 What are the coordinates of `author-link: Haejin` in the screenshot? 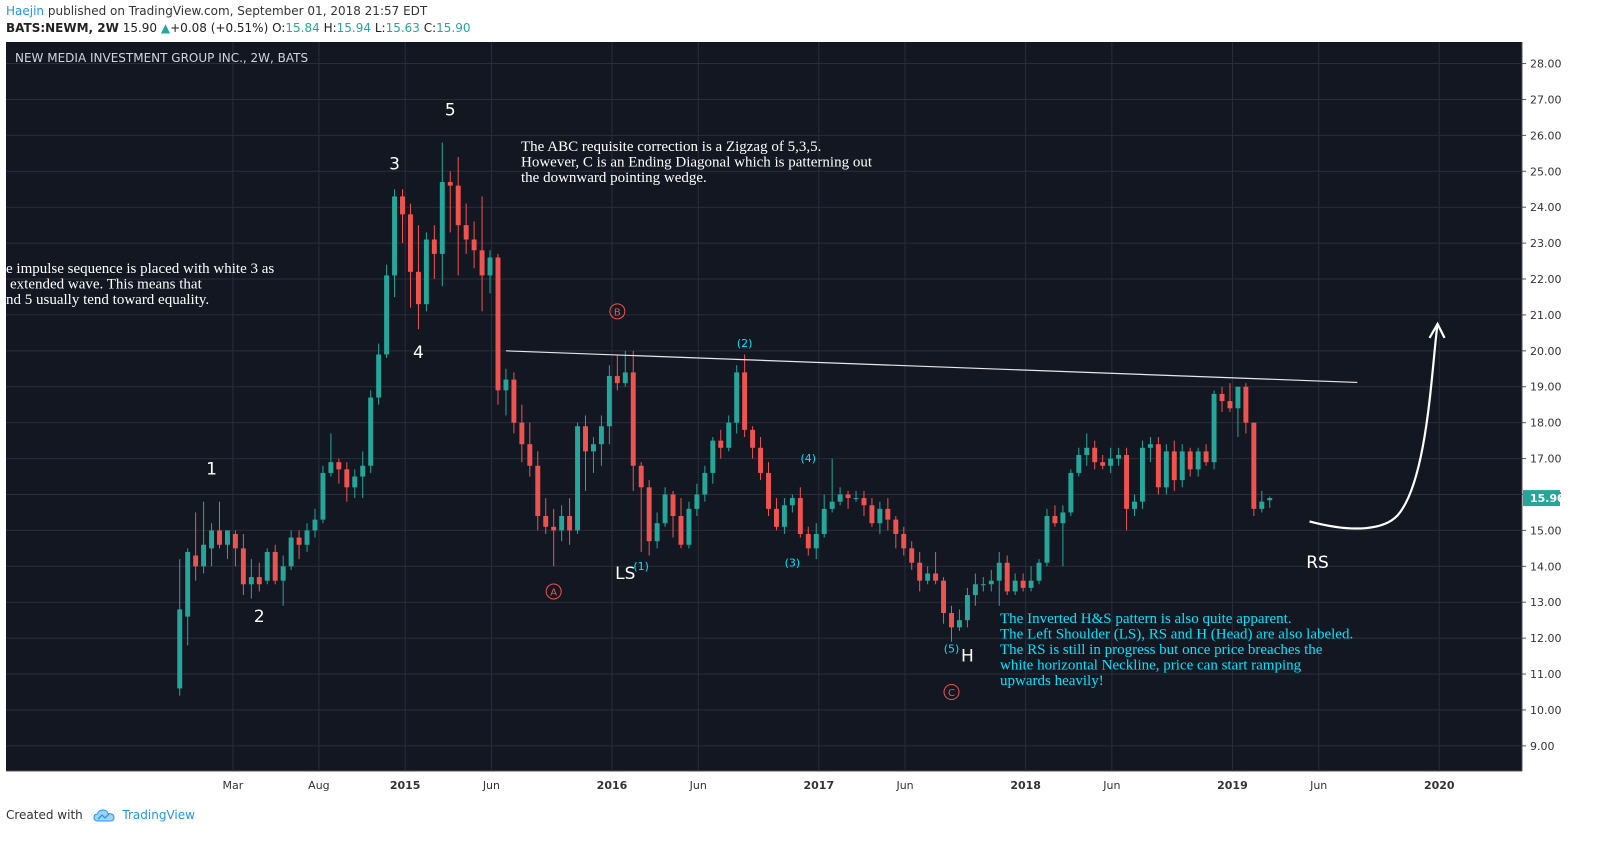 It's located at (25, 11).